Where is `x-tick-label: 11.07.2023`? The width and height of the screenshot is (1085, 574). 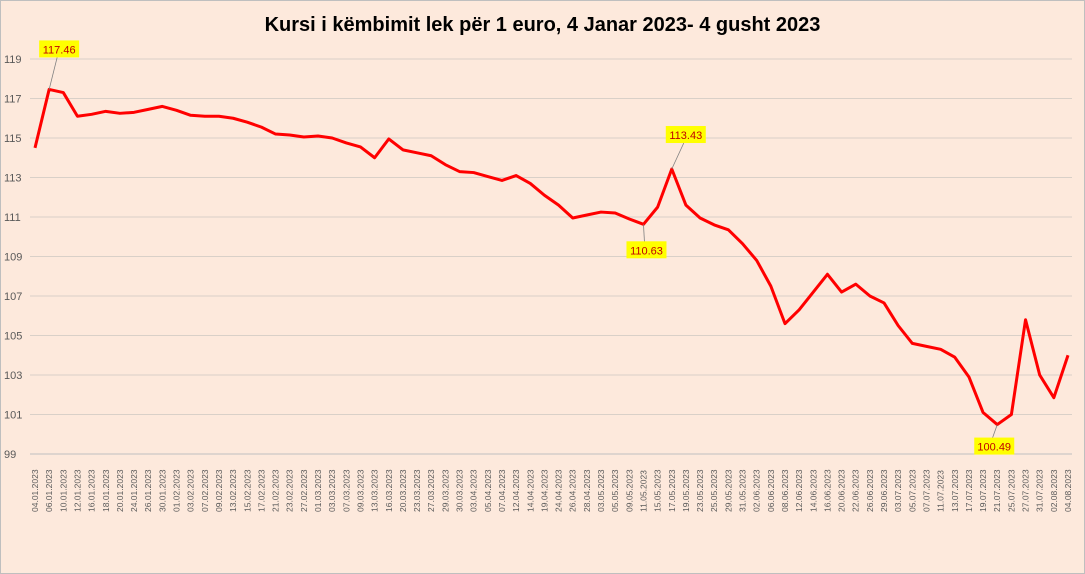 x-tick-label: 11.07.2023 is located at coordinates (941, 491).